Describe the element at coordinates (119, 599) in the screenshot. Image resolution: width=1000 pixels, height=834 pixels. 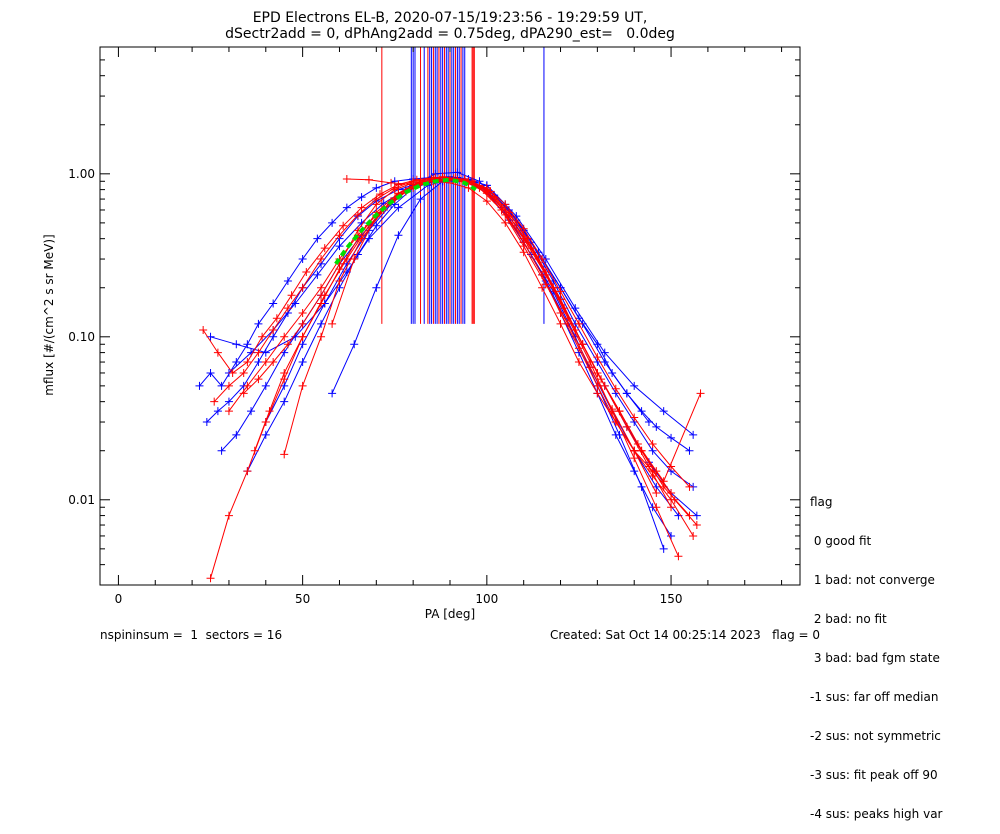
I see `x-tick-label: 0` at that location.